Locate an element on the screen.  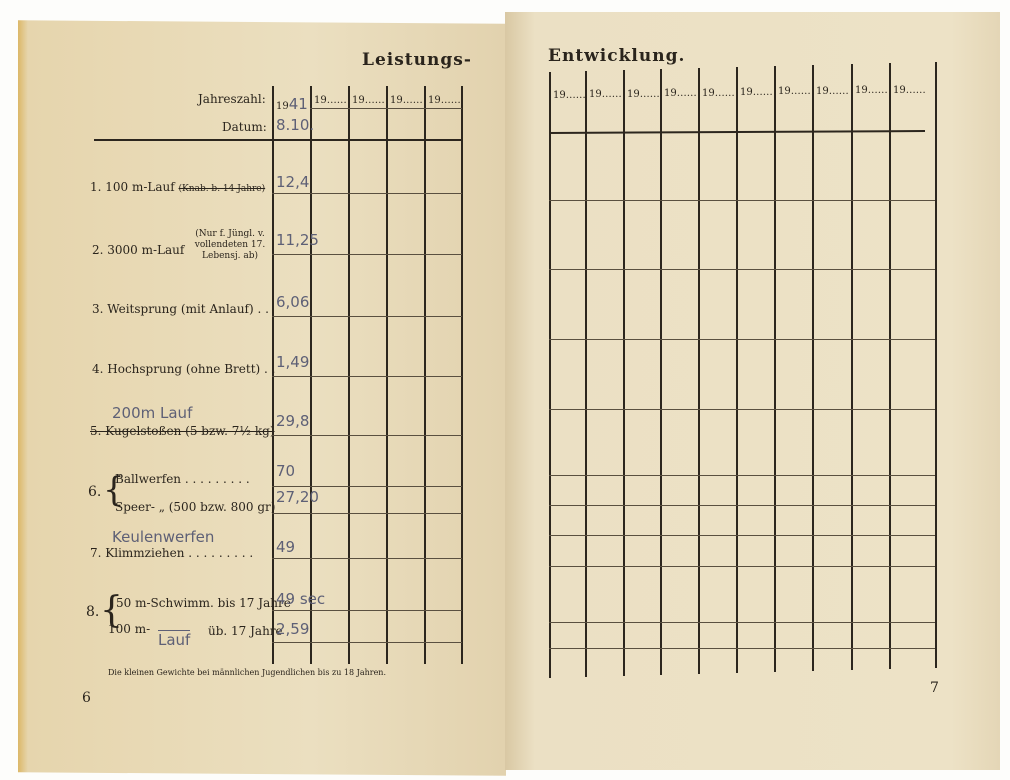
event-6b-label: Speer- „ (500 bzw. 800 gr) is located at coordinates (195, 507).